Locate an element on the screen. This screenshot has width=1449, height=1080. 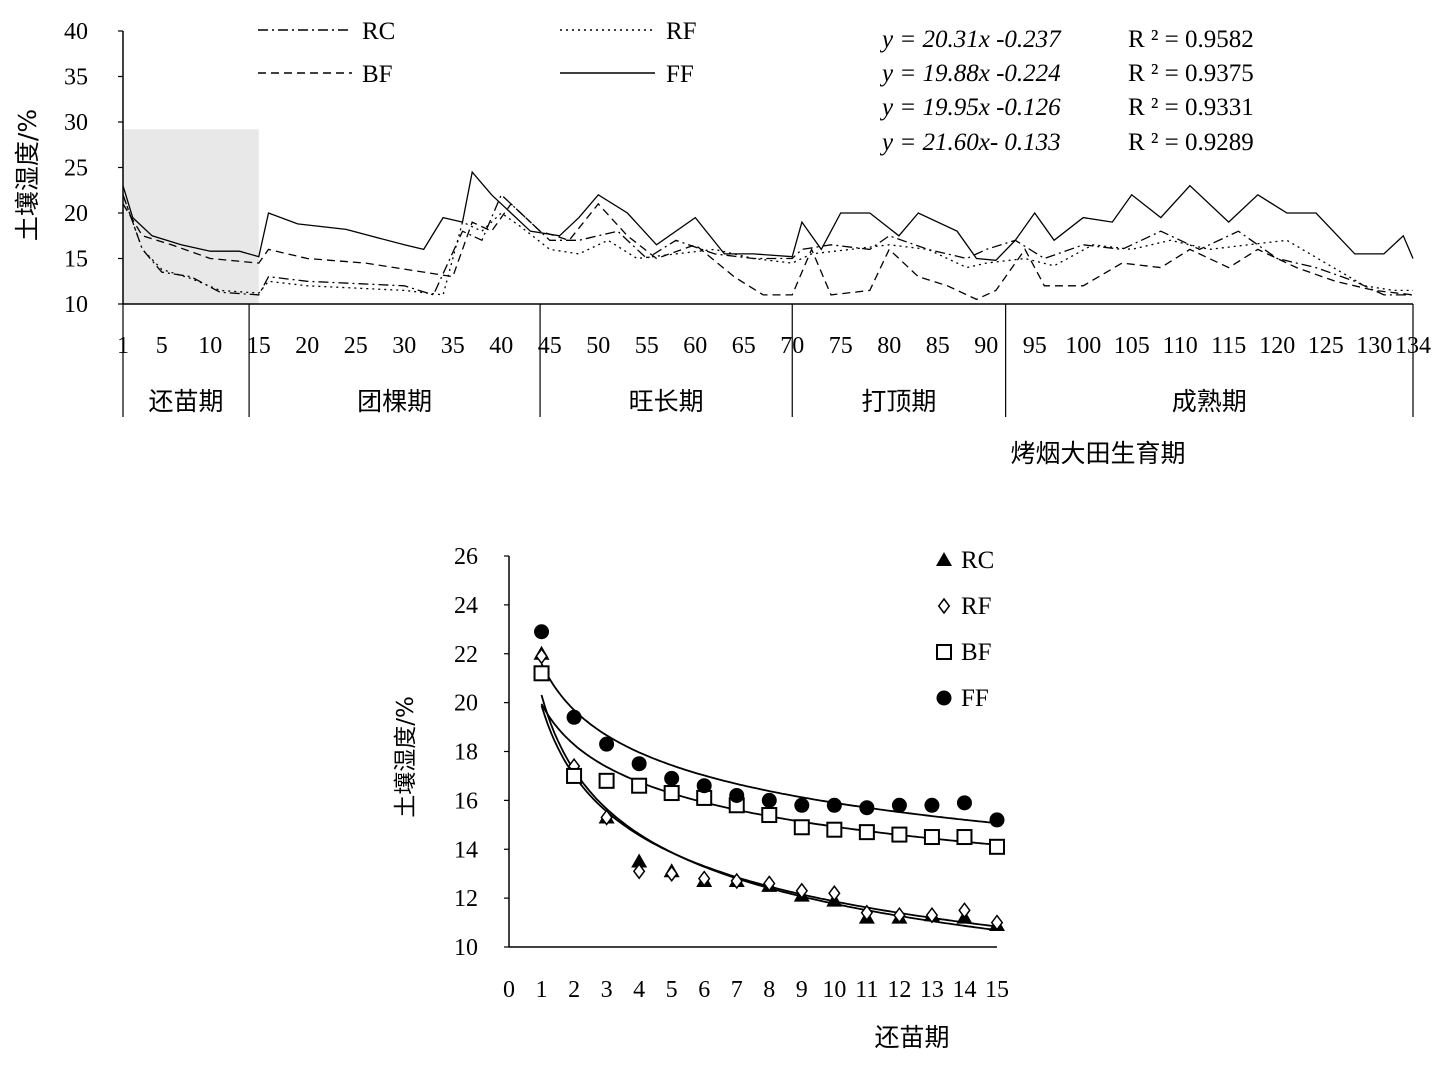
bottom-x-axis-label: 还苗期 is located at coordinates (911, 1037).